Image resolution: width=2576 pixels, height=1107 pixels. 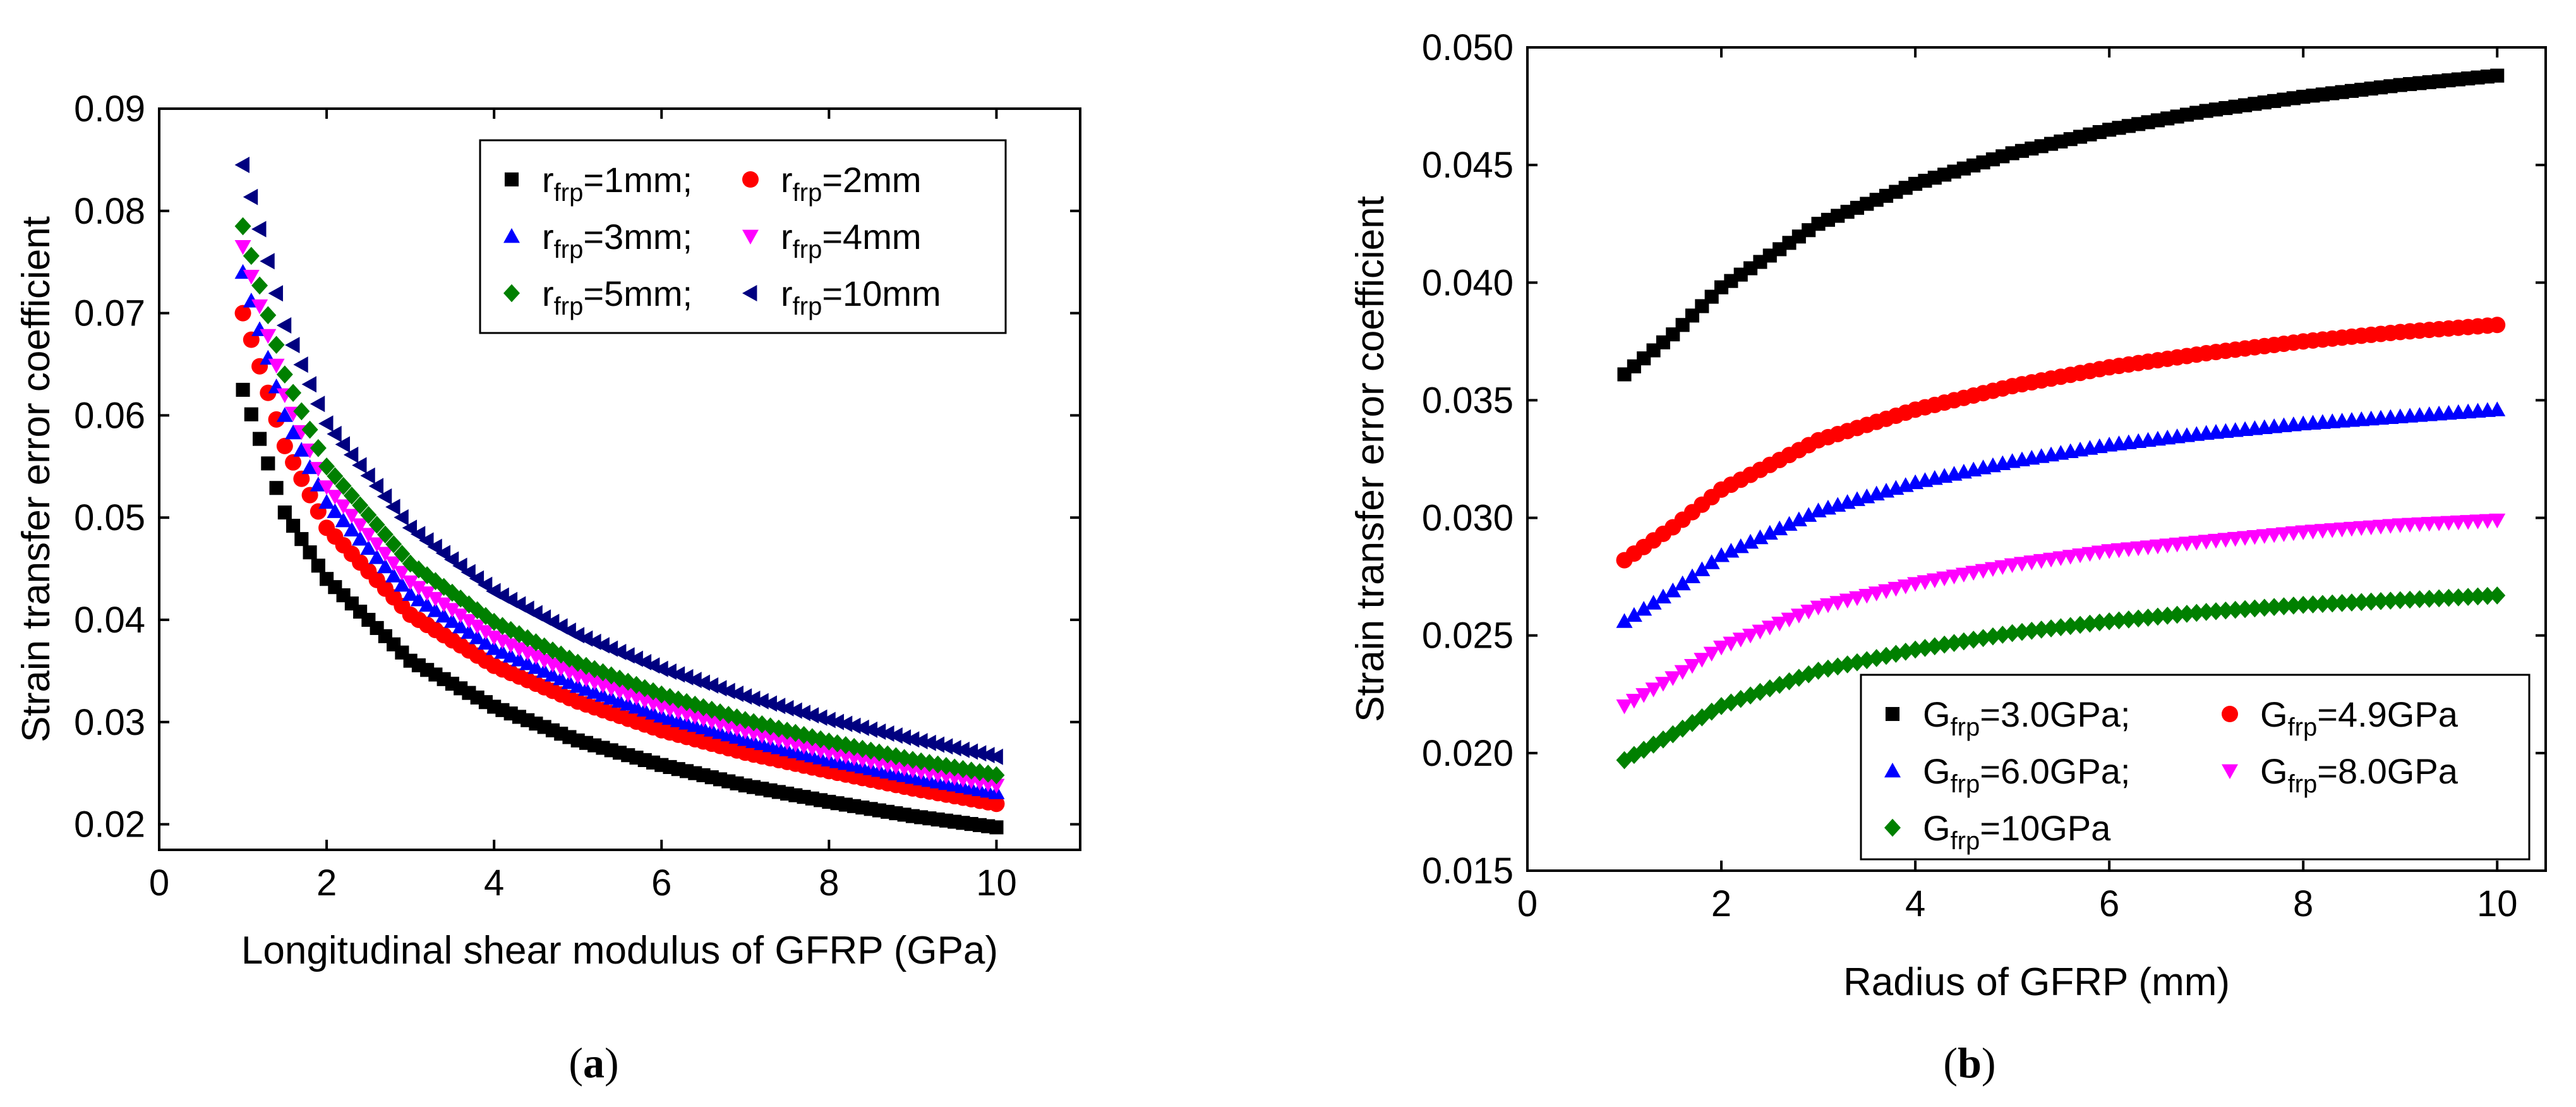 I want to click on y-tick-label: 0.08, so click(x=109, y=212).